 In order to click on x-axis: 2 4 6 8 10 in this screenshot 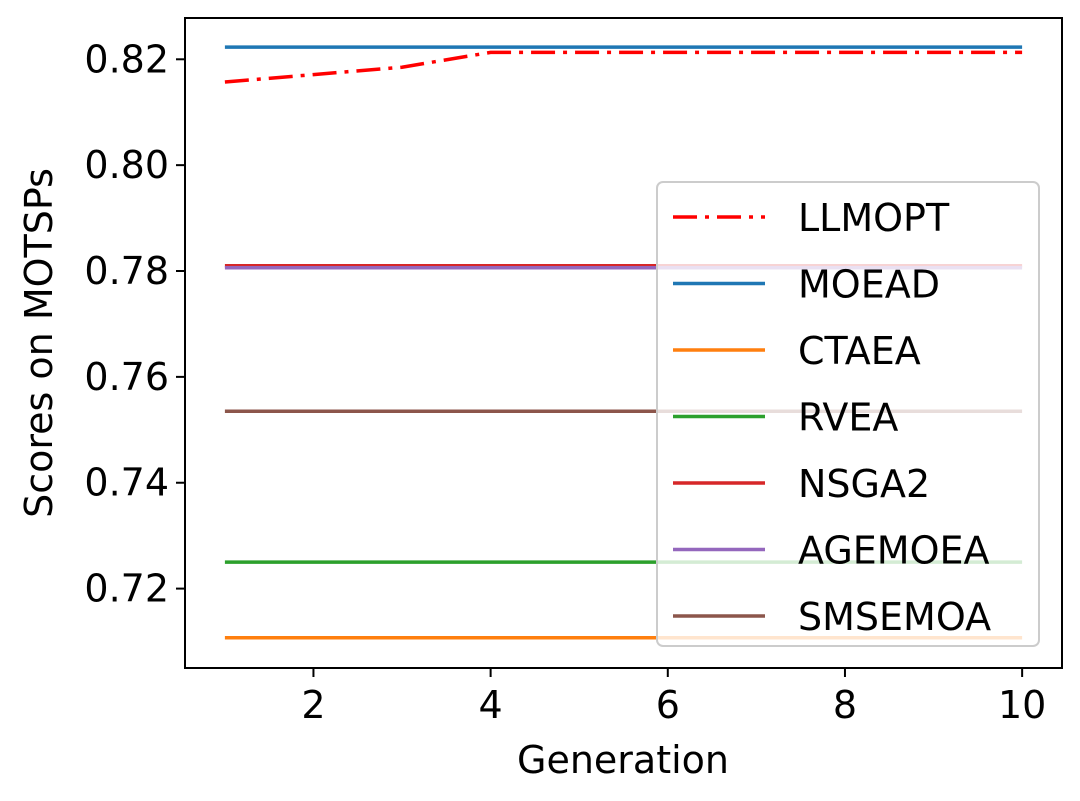, I will do `click(673, 697)`.